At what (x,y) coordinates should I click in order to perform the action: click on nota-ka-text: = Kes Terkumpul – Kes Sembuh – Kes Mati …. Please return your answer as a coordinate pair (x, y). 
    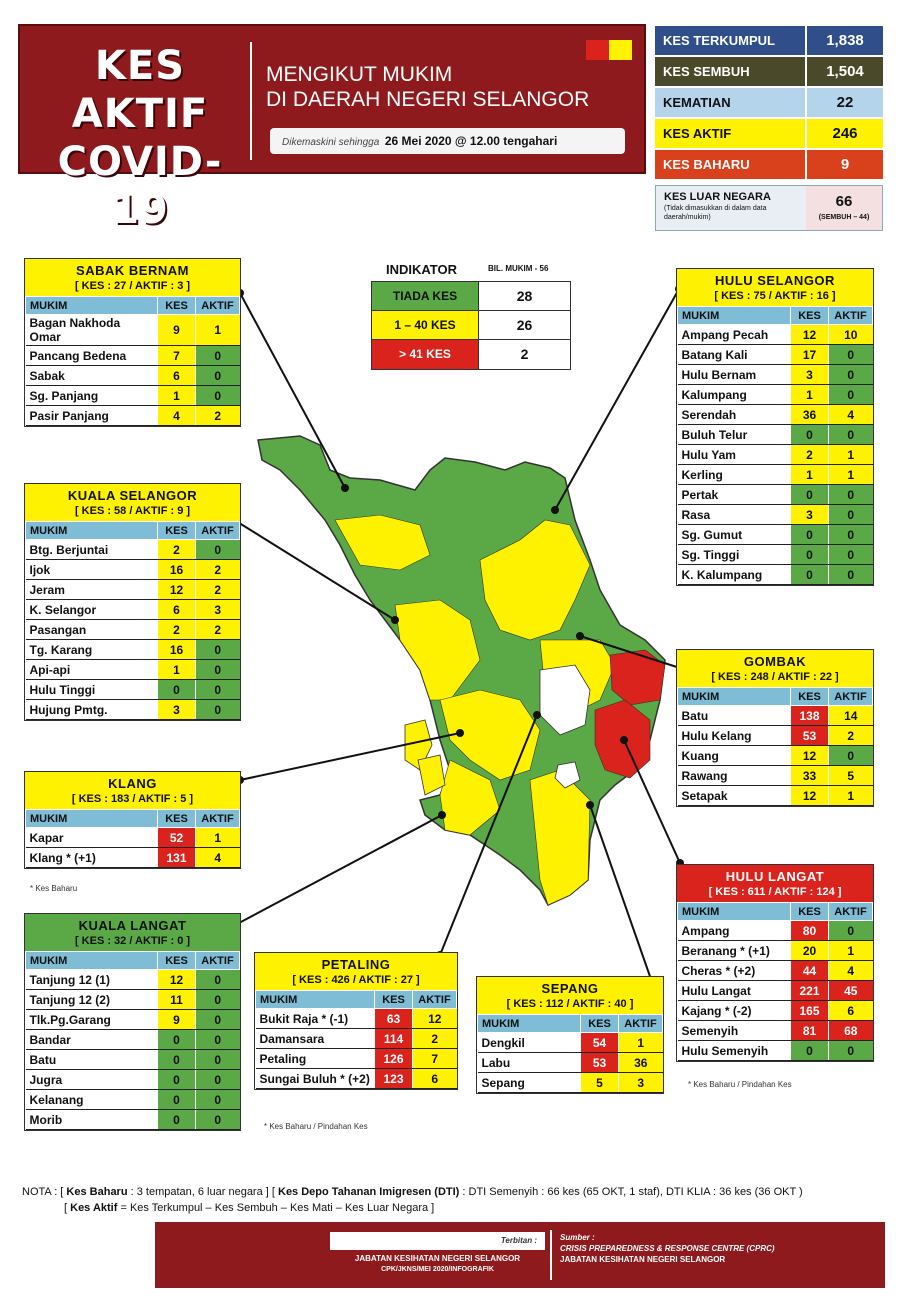
    Looking at the image, I should click on (277, 1208).